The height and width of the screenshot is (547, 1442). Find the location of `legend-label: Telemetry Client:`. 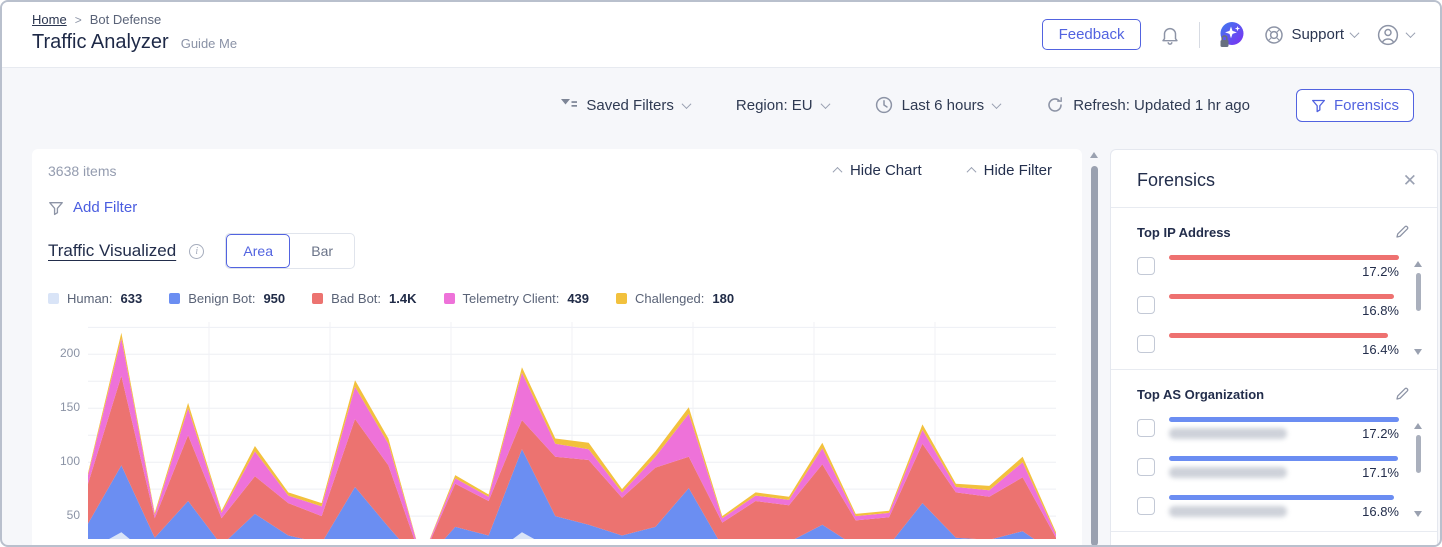

legend-label: Telemetry Client: is located at coordinates (511, 298).